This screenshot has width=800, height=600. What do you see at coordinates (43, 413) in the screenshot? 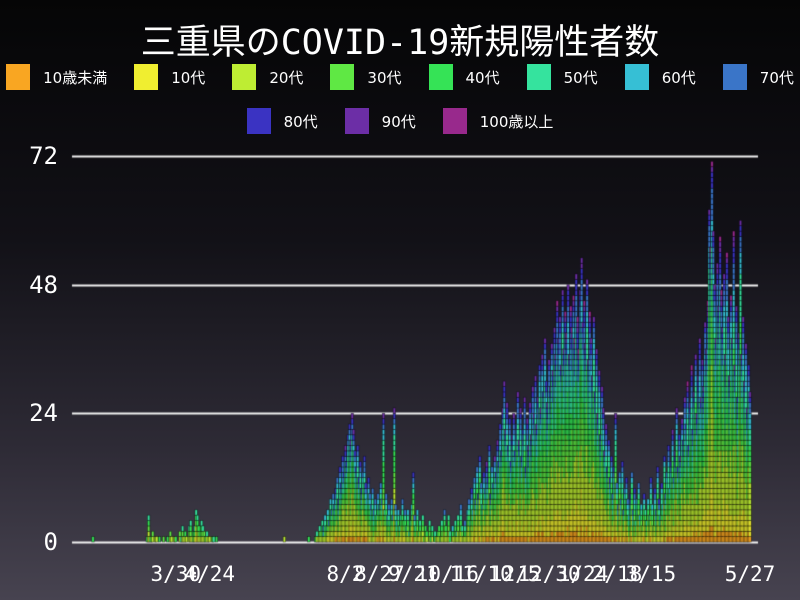
I see `y-tick-label: 24` at bounding box center [43, 413].